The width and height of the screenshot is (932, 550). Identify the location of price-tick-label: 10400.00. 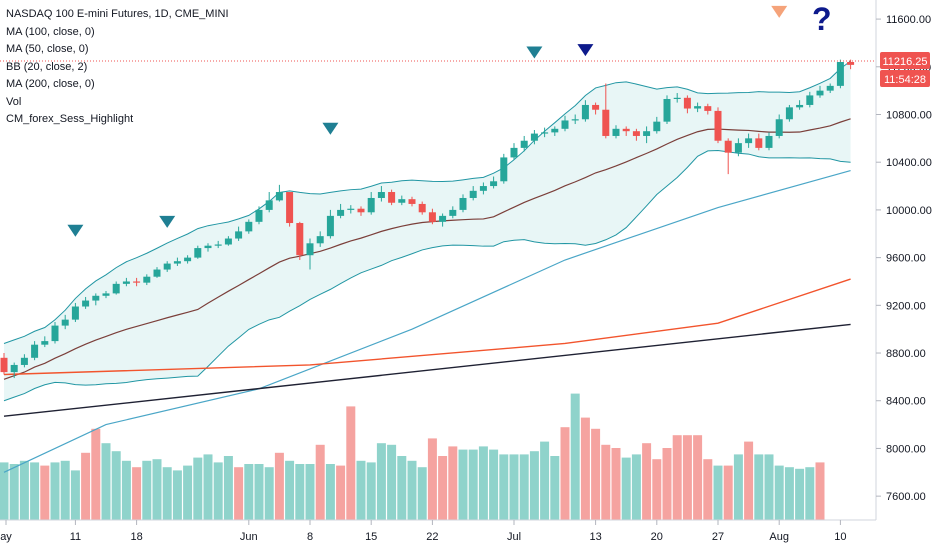
(909, 163).